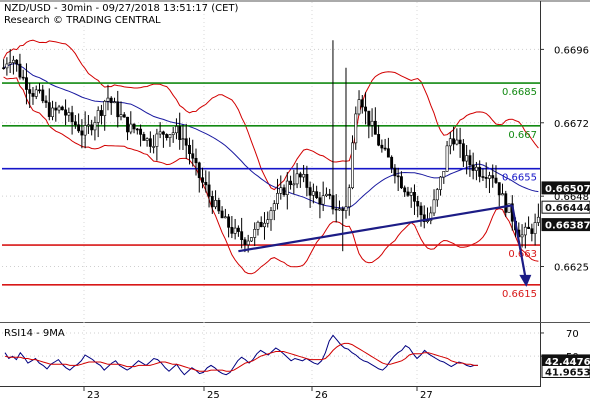 Image resolution: width=590 pixels, height=404 pixels. Describe the element at coordinates (572, 334) in the screenshot. I see `rsi-tick-label: 70` at that location.